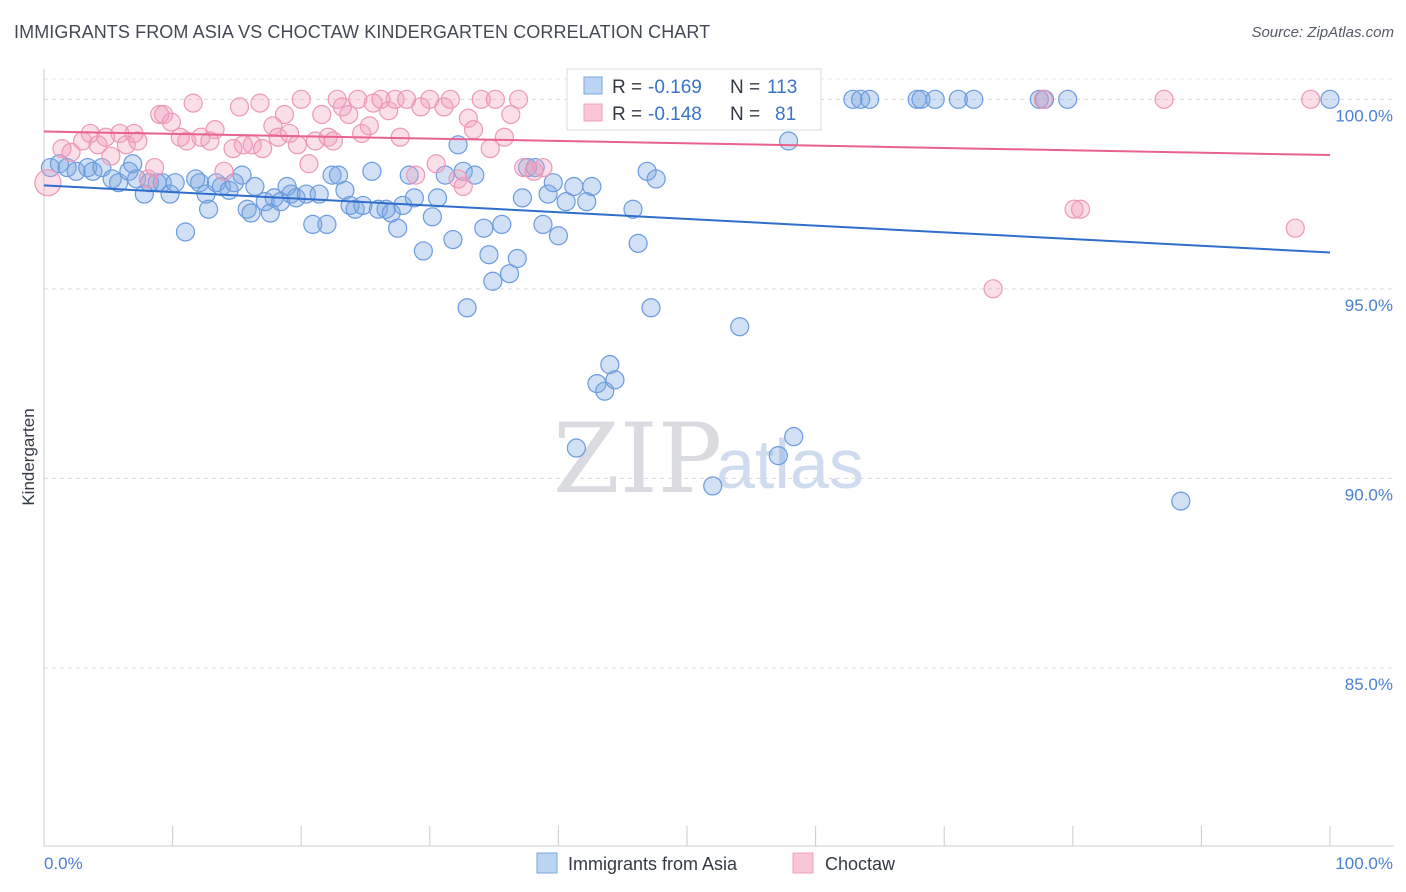 The height and width of the screenshot is (892, 1406). Describe the element at coordinates (627, 87) in the screenshot. I see `stats-r-label-blue: R =` at that location.